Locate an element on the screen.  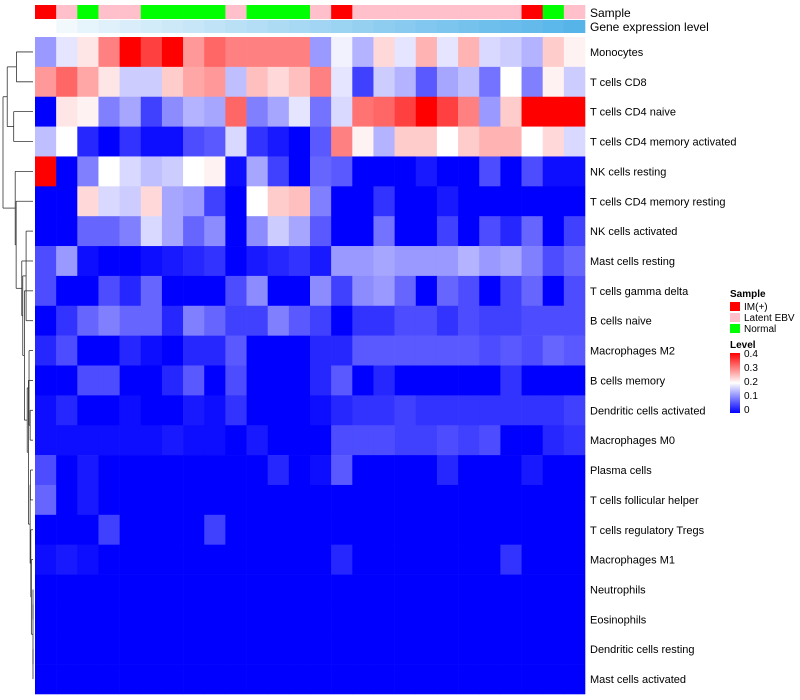
legend-swatch-normal is located at coordinates (735, 328).